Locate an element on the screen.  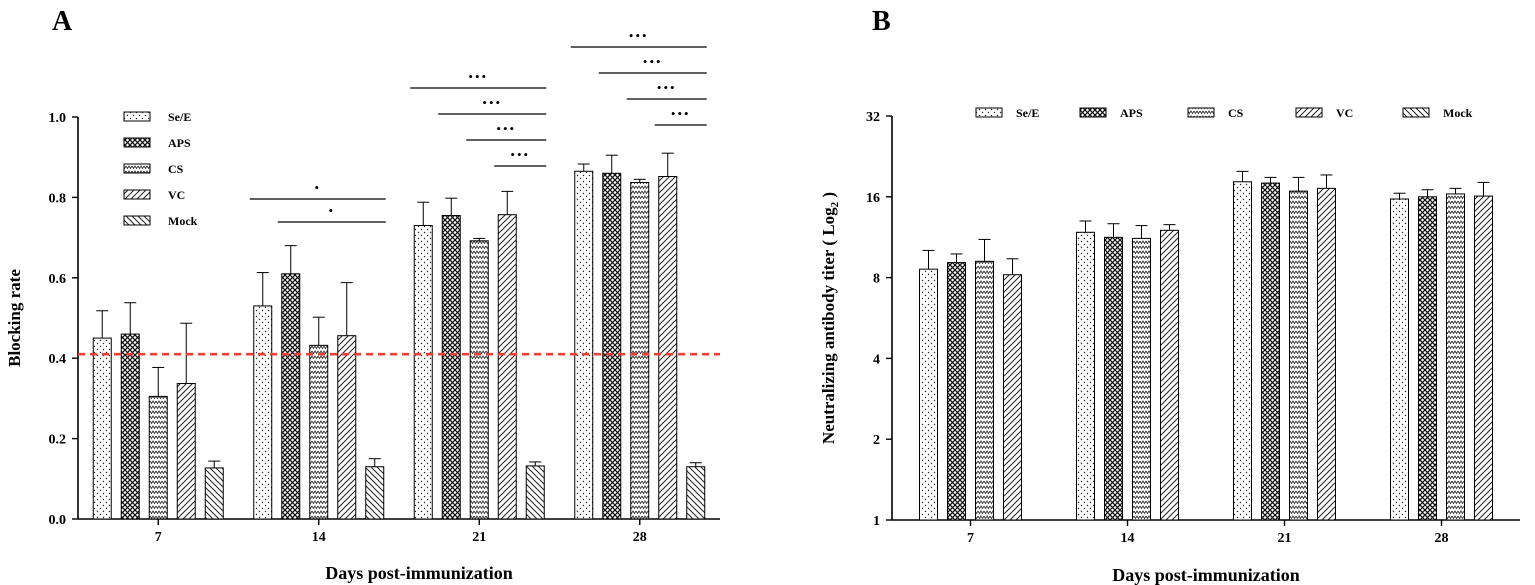
y-tick-label-b: 32 is located at coordinates (873, 117).